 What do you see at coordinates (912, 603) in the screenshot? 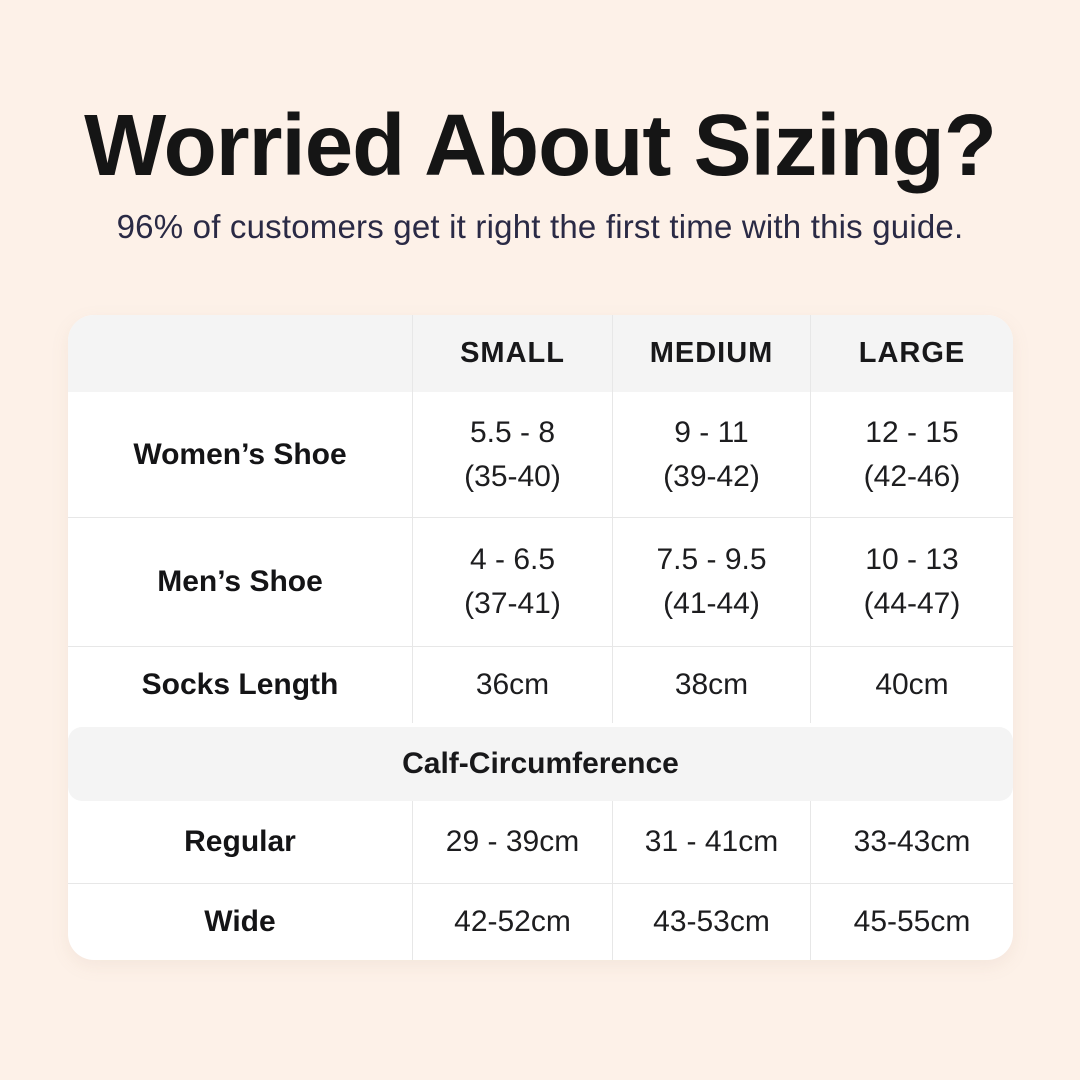
I see `cell-line-eu-sizes: (44-47)` at bounding box center [912, 603].